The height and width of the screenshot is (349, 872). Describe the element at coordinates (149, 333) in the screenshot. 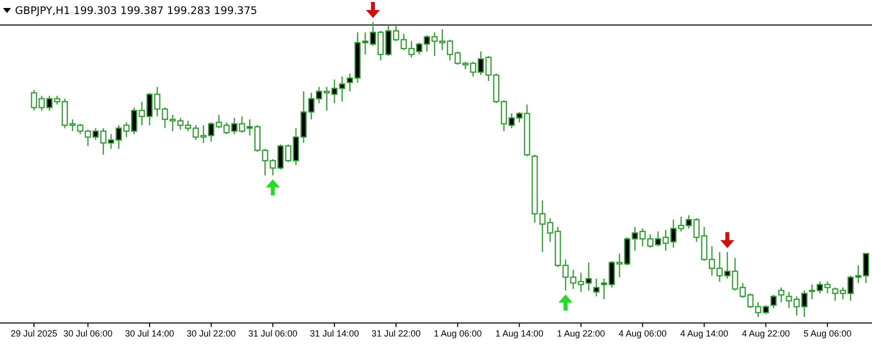

I see `x-tick-label: 30 Jul 14:00` at that location.